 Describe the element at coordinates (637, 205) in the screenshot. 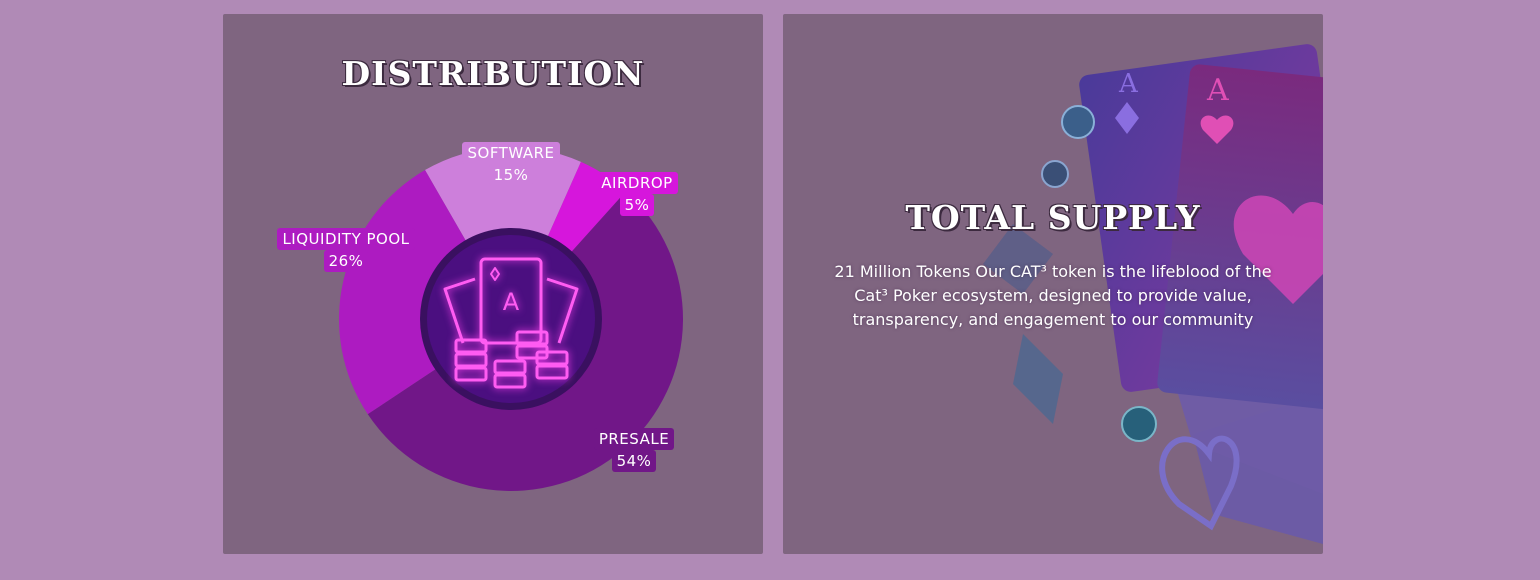

I see `segment-percent: 5%` at that location.